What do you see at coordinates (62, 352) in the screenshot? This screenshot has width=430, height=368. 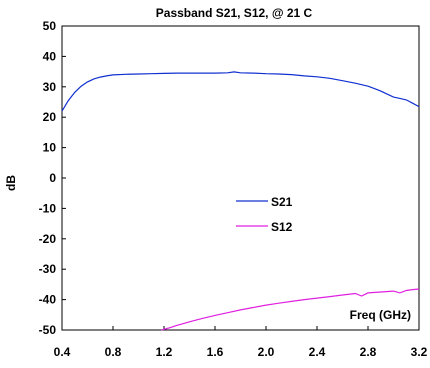 I see `x-tick-label: 0.4` at bounding box center [62, 352].